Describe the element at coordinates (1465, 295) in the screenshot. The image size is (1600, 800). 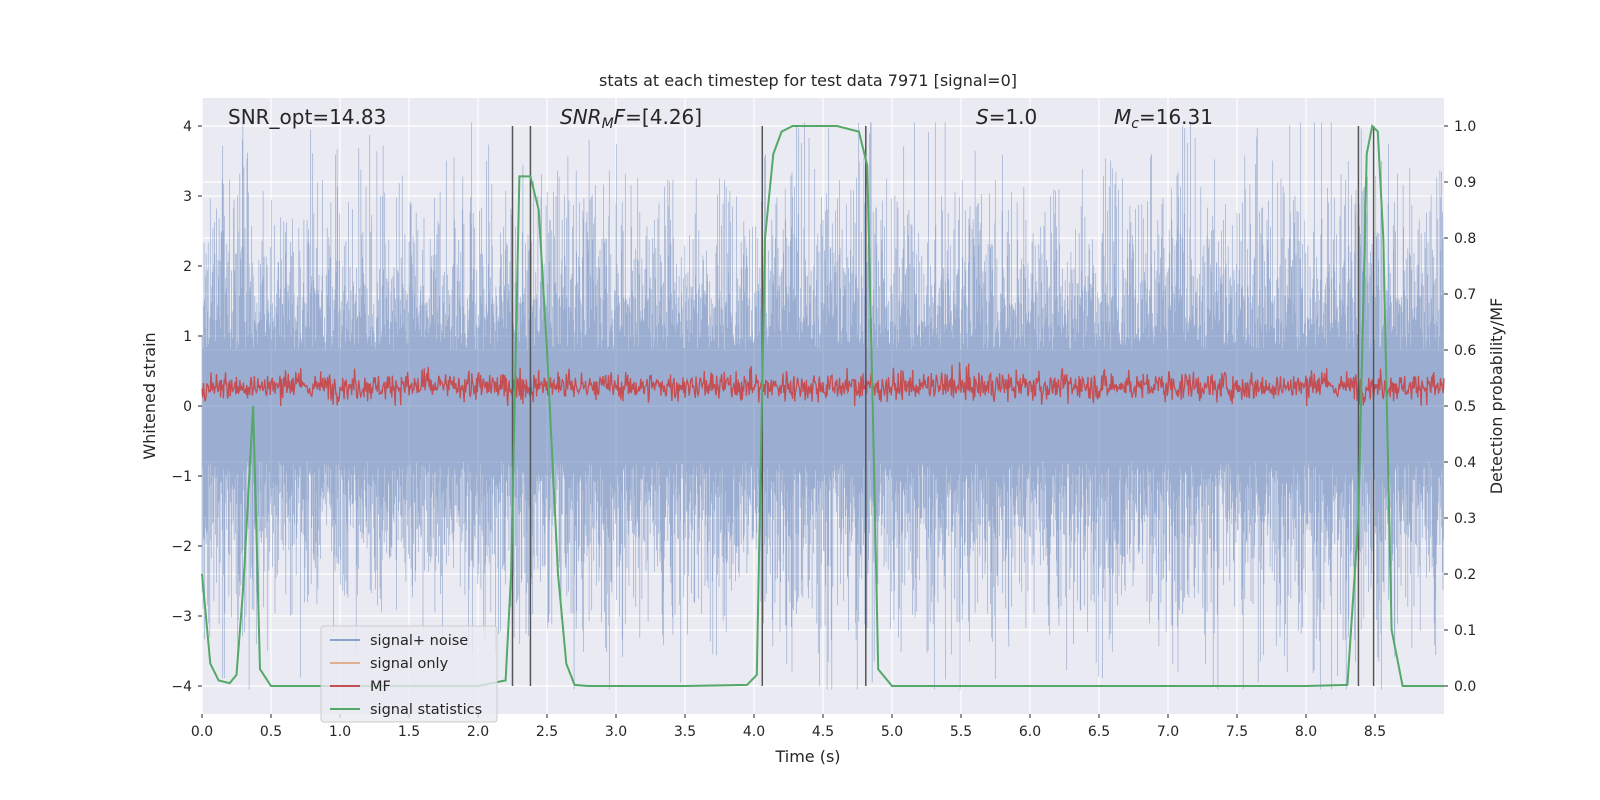
I see `y2-tick-label: 0.7` at that location.